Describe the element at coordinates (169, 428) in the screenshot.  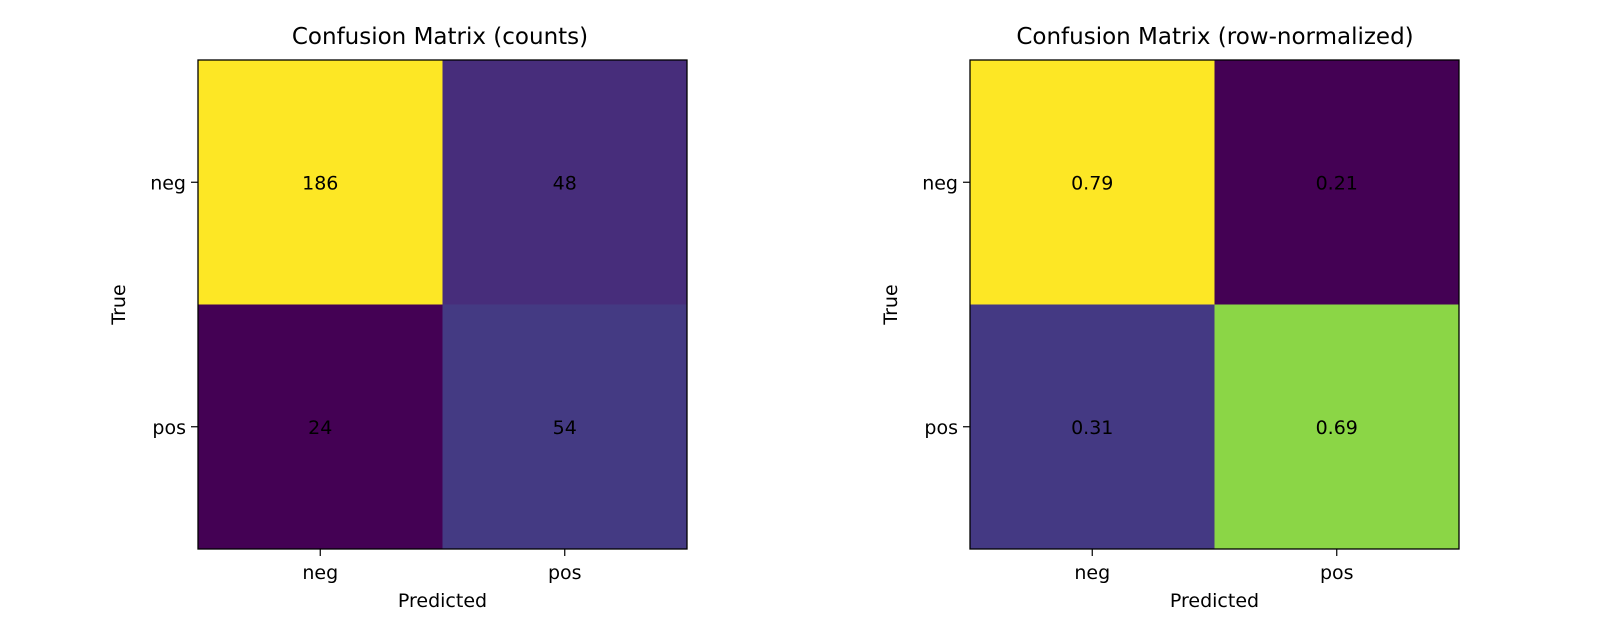
I see `counts-y-tick-label: pos` at that location.